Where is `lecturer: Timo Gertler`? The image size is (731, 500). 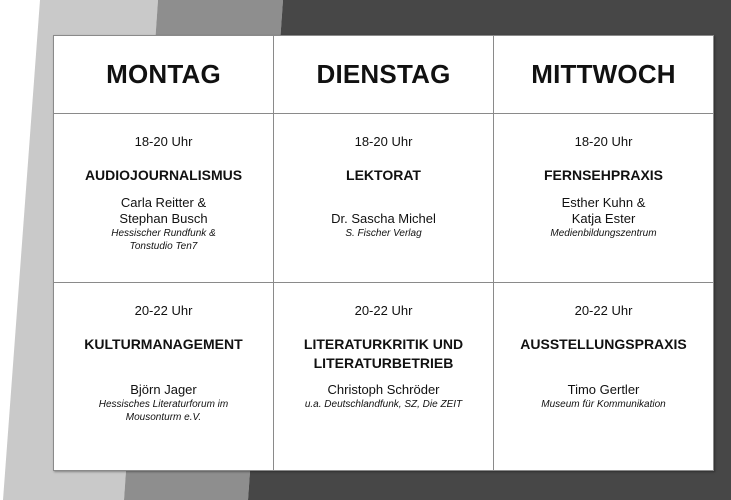
lecturer: Timo Gertler is located at coordinates (603, 389).